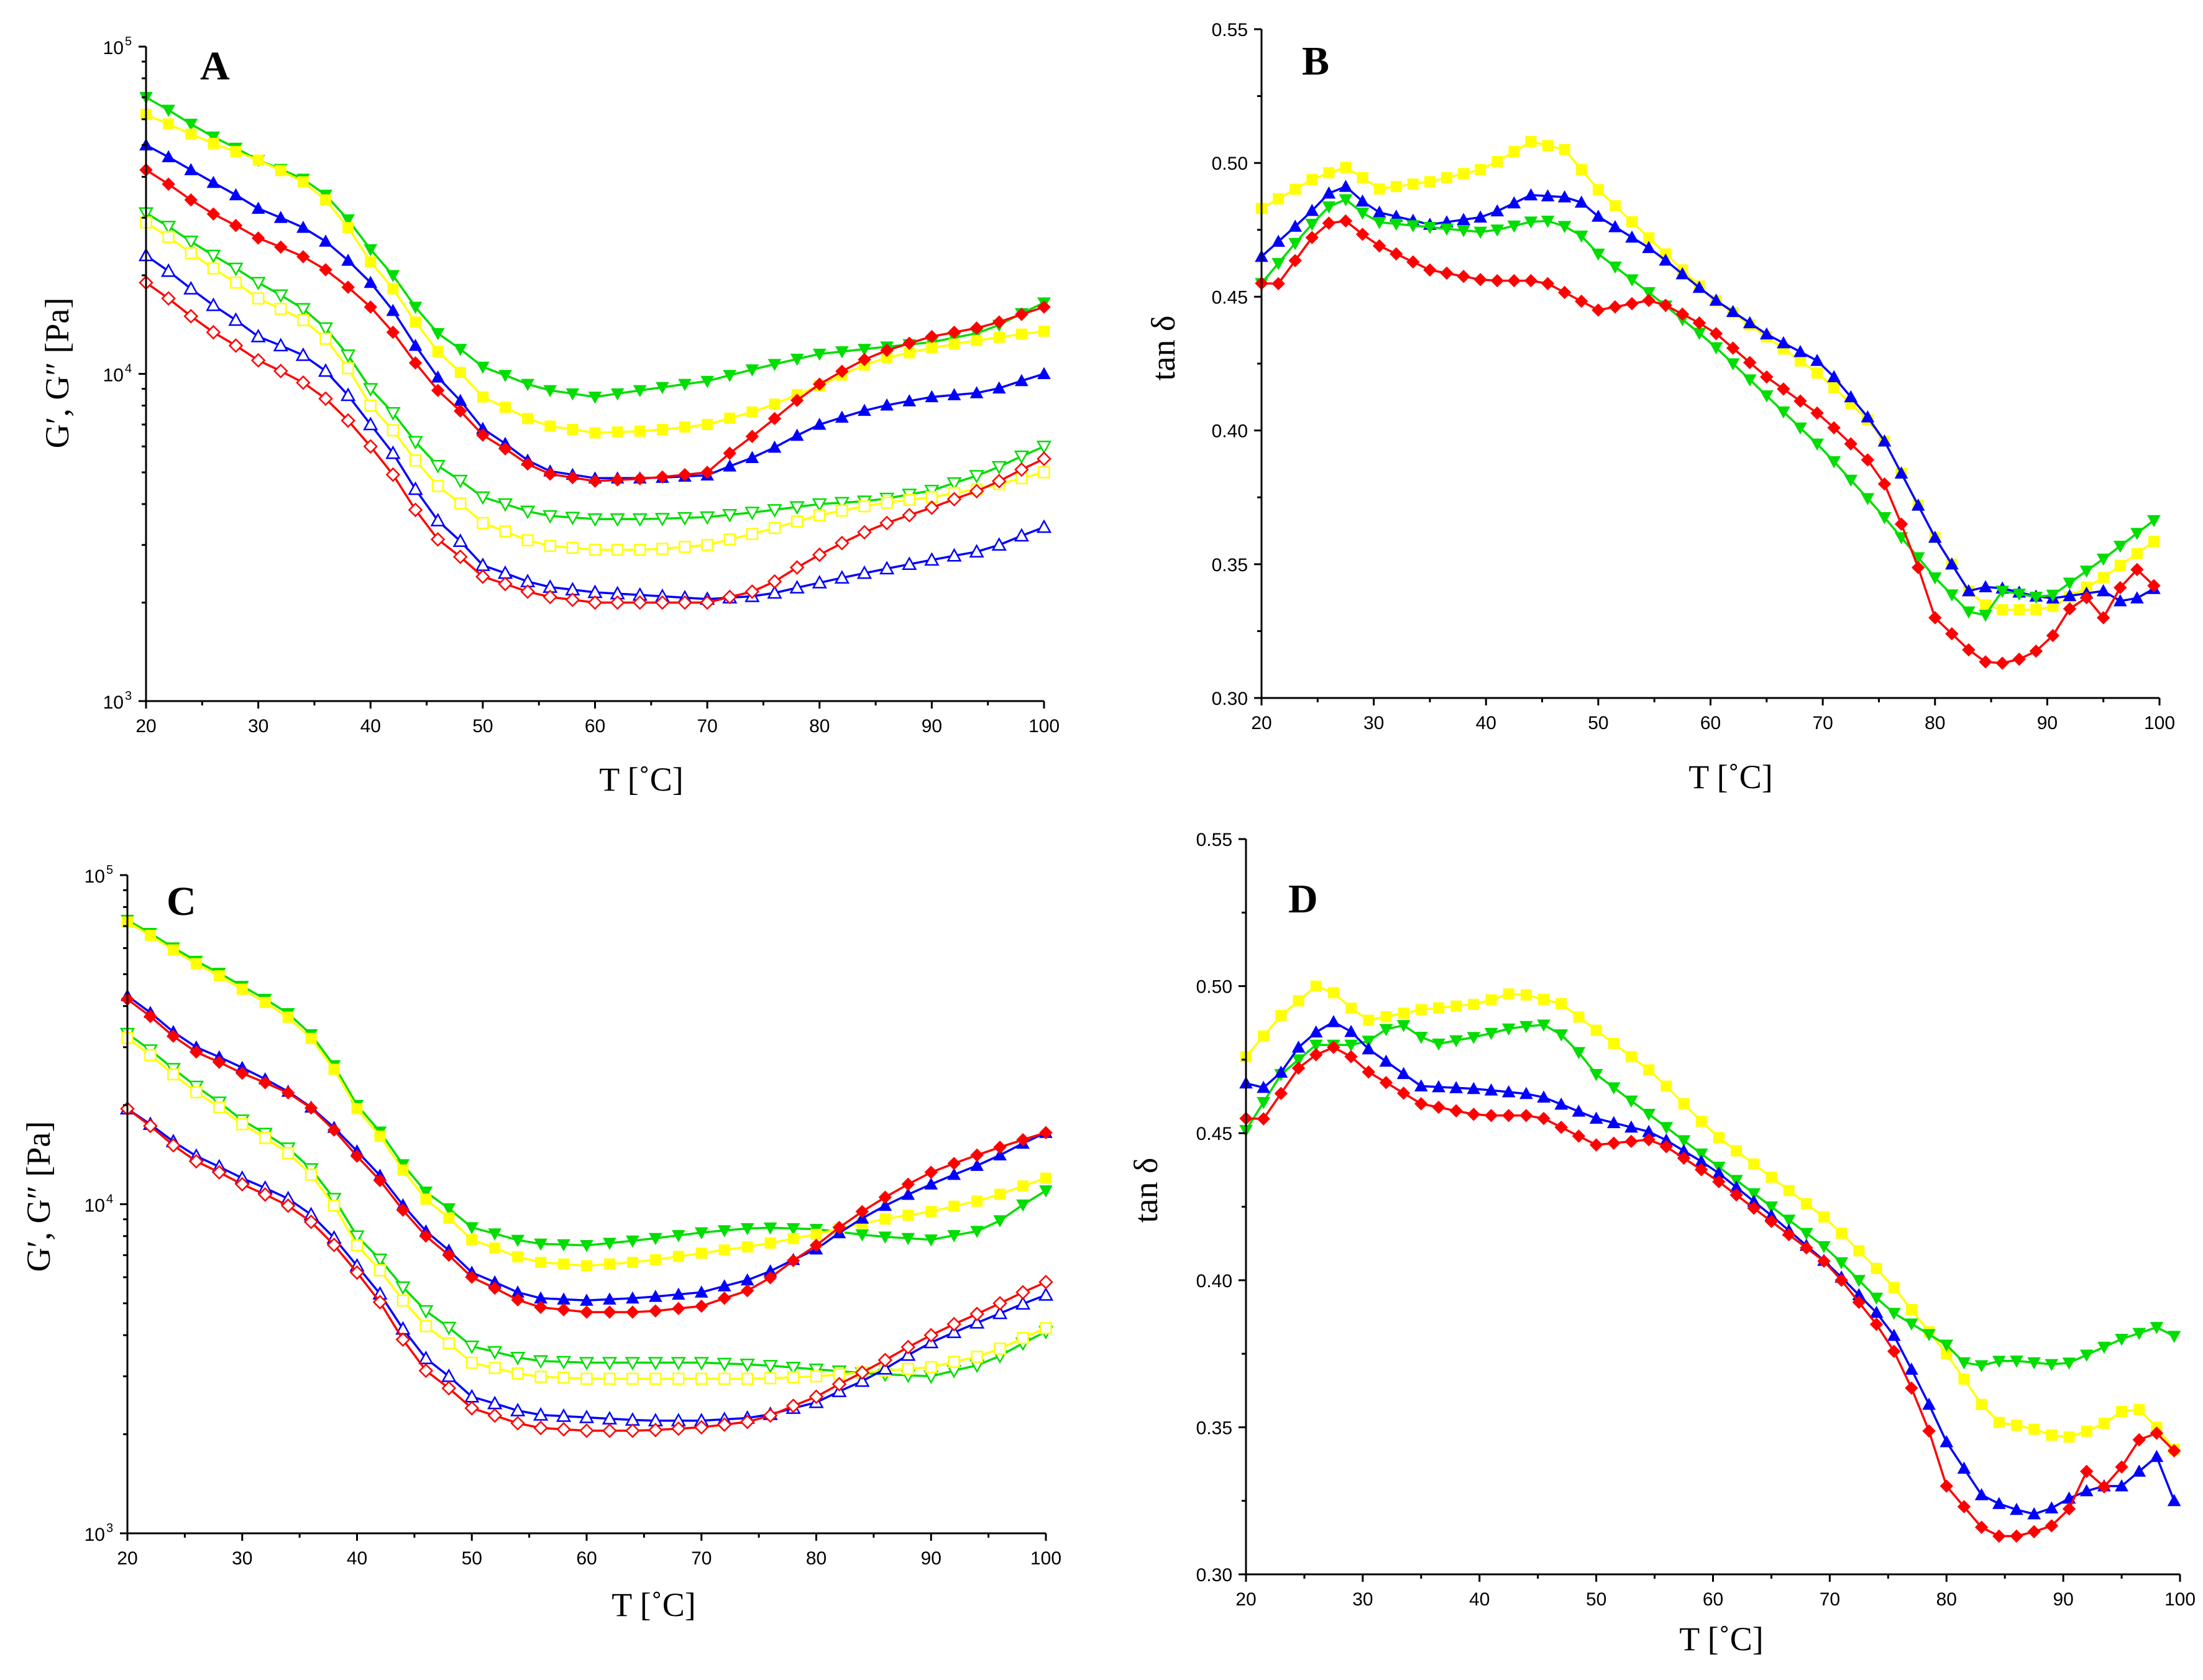  Describe the element at coordinates (701, 1558) in the screenshot. I see `x-tick-label-c-5: 70` at that location.